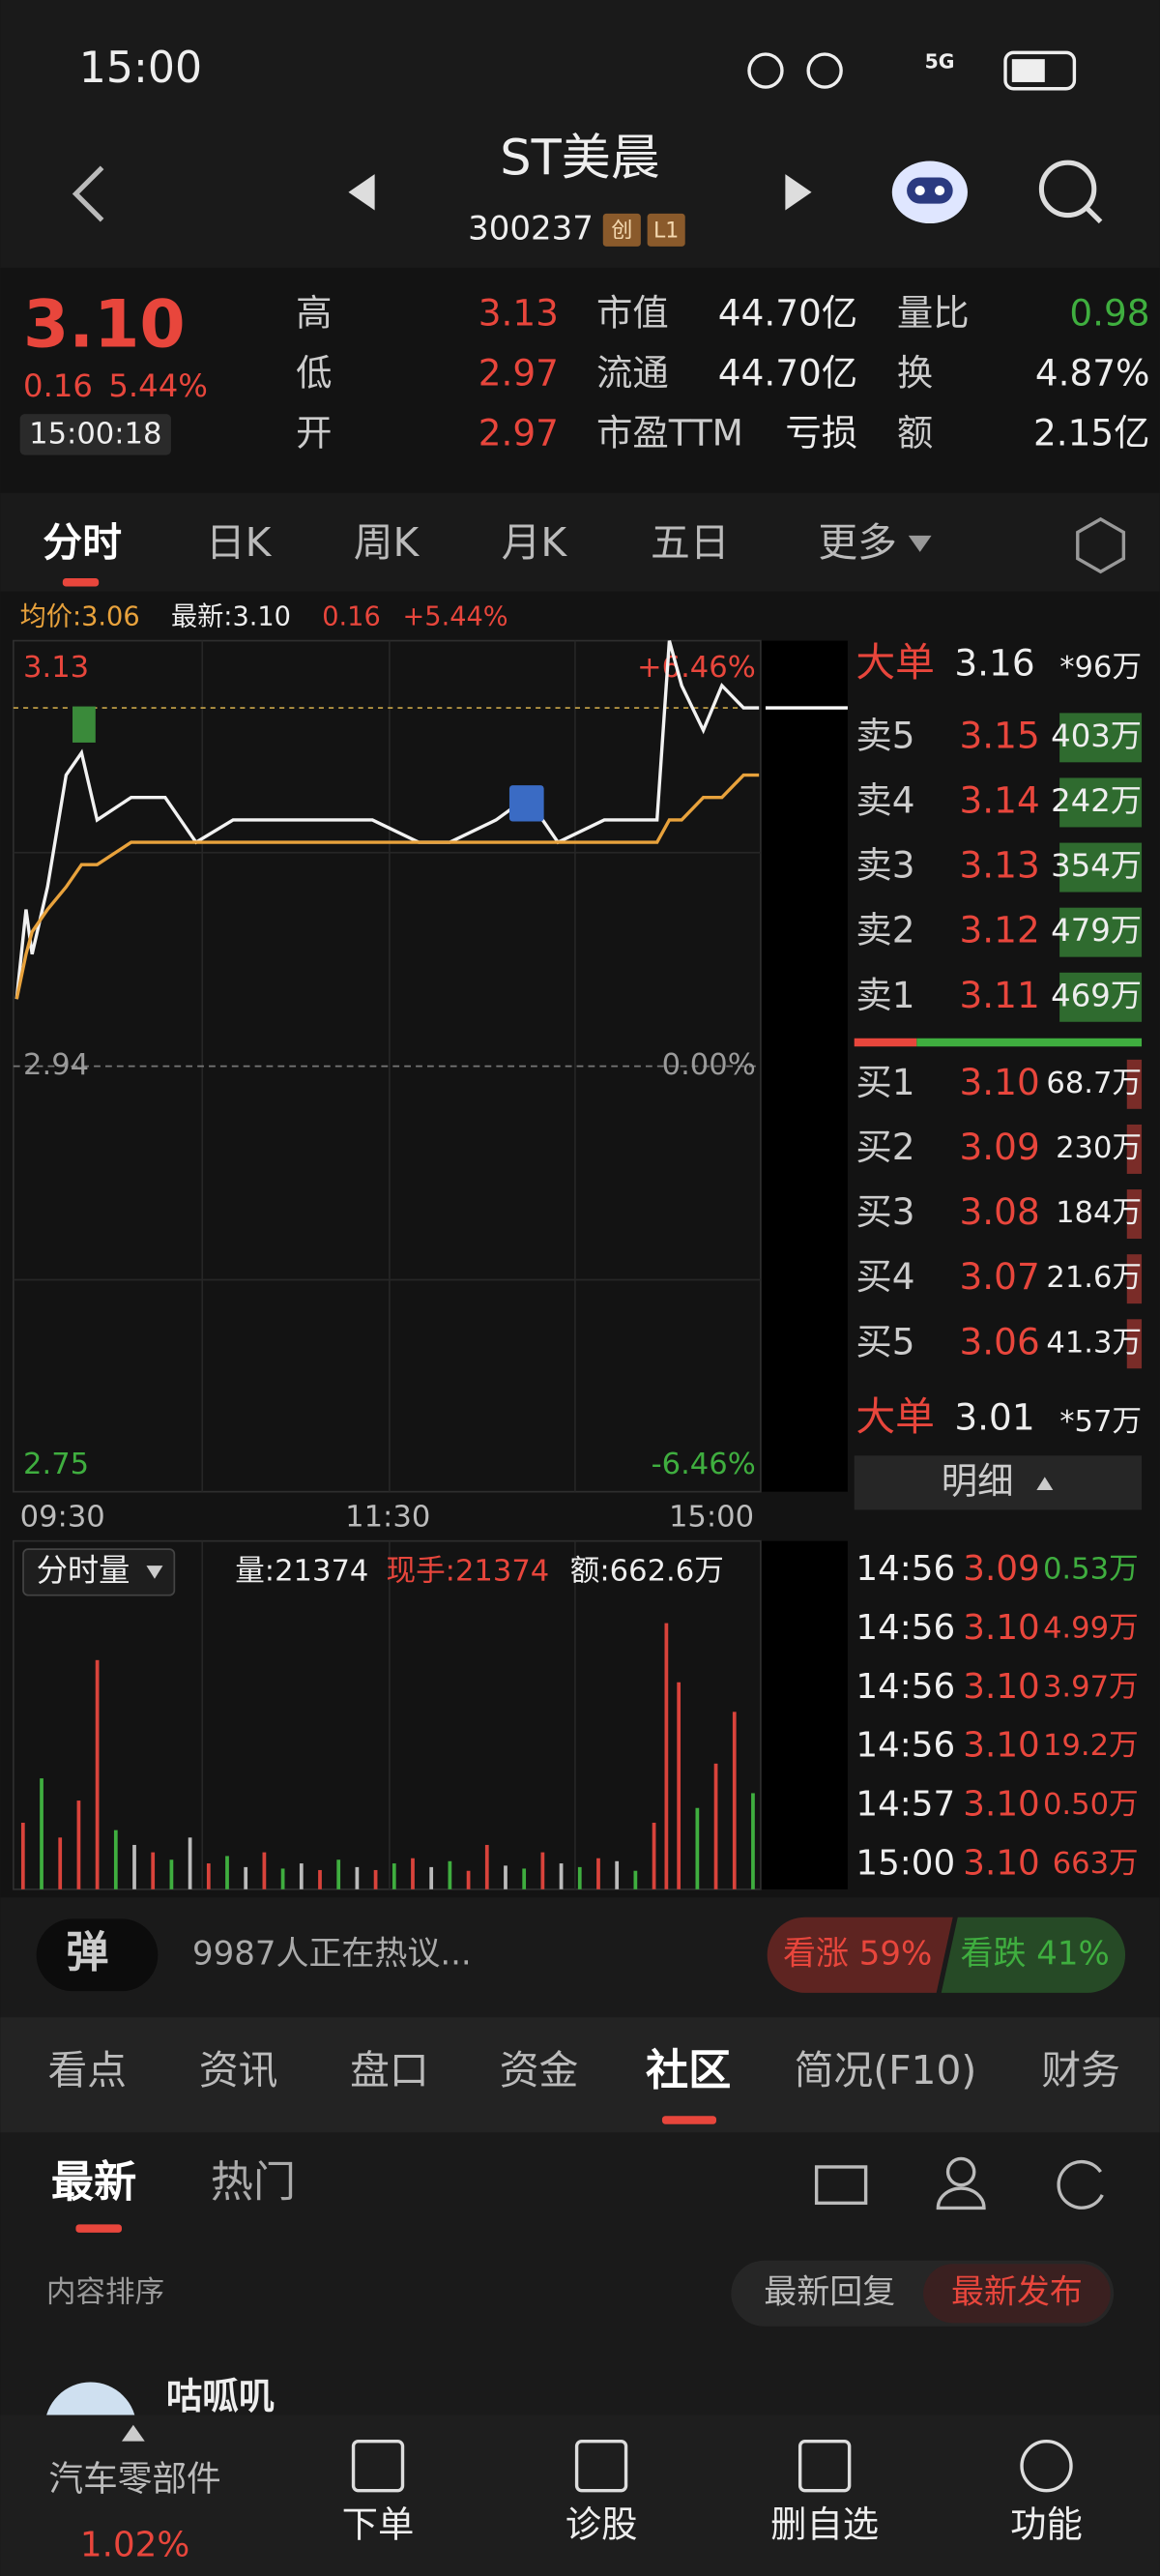 The image size is (1160, 2576). I want to click on trade-volume: 4.99万, so click(1091, 1629).